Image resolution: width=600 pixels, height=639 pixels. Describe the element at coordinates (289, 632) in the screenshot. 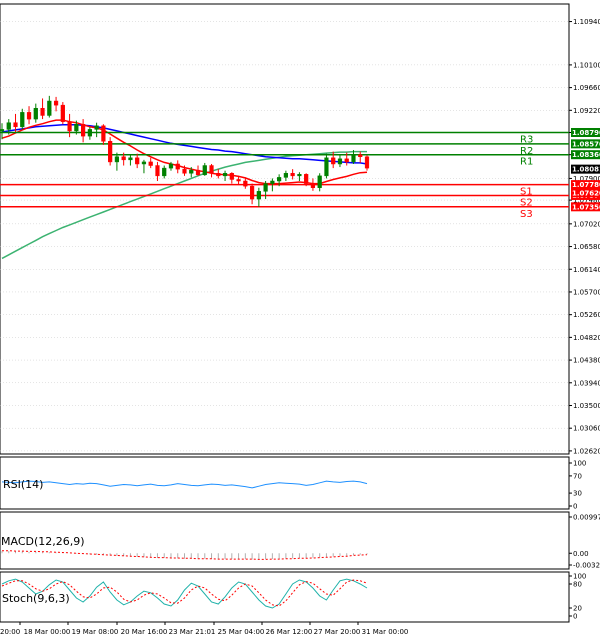

I see `time-tick-label: 26 Mar 12:00` at that location.